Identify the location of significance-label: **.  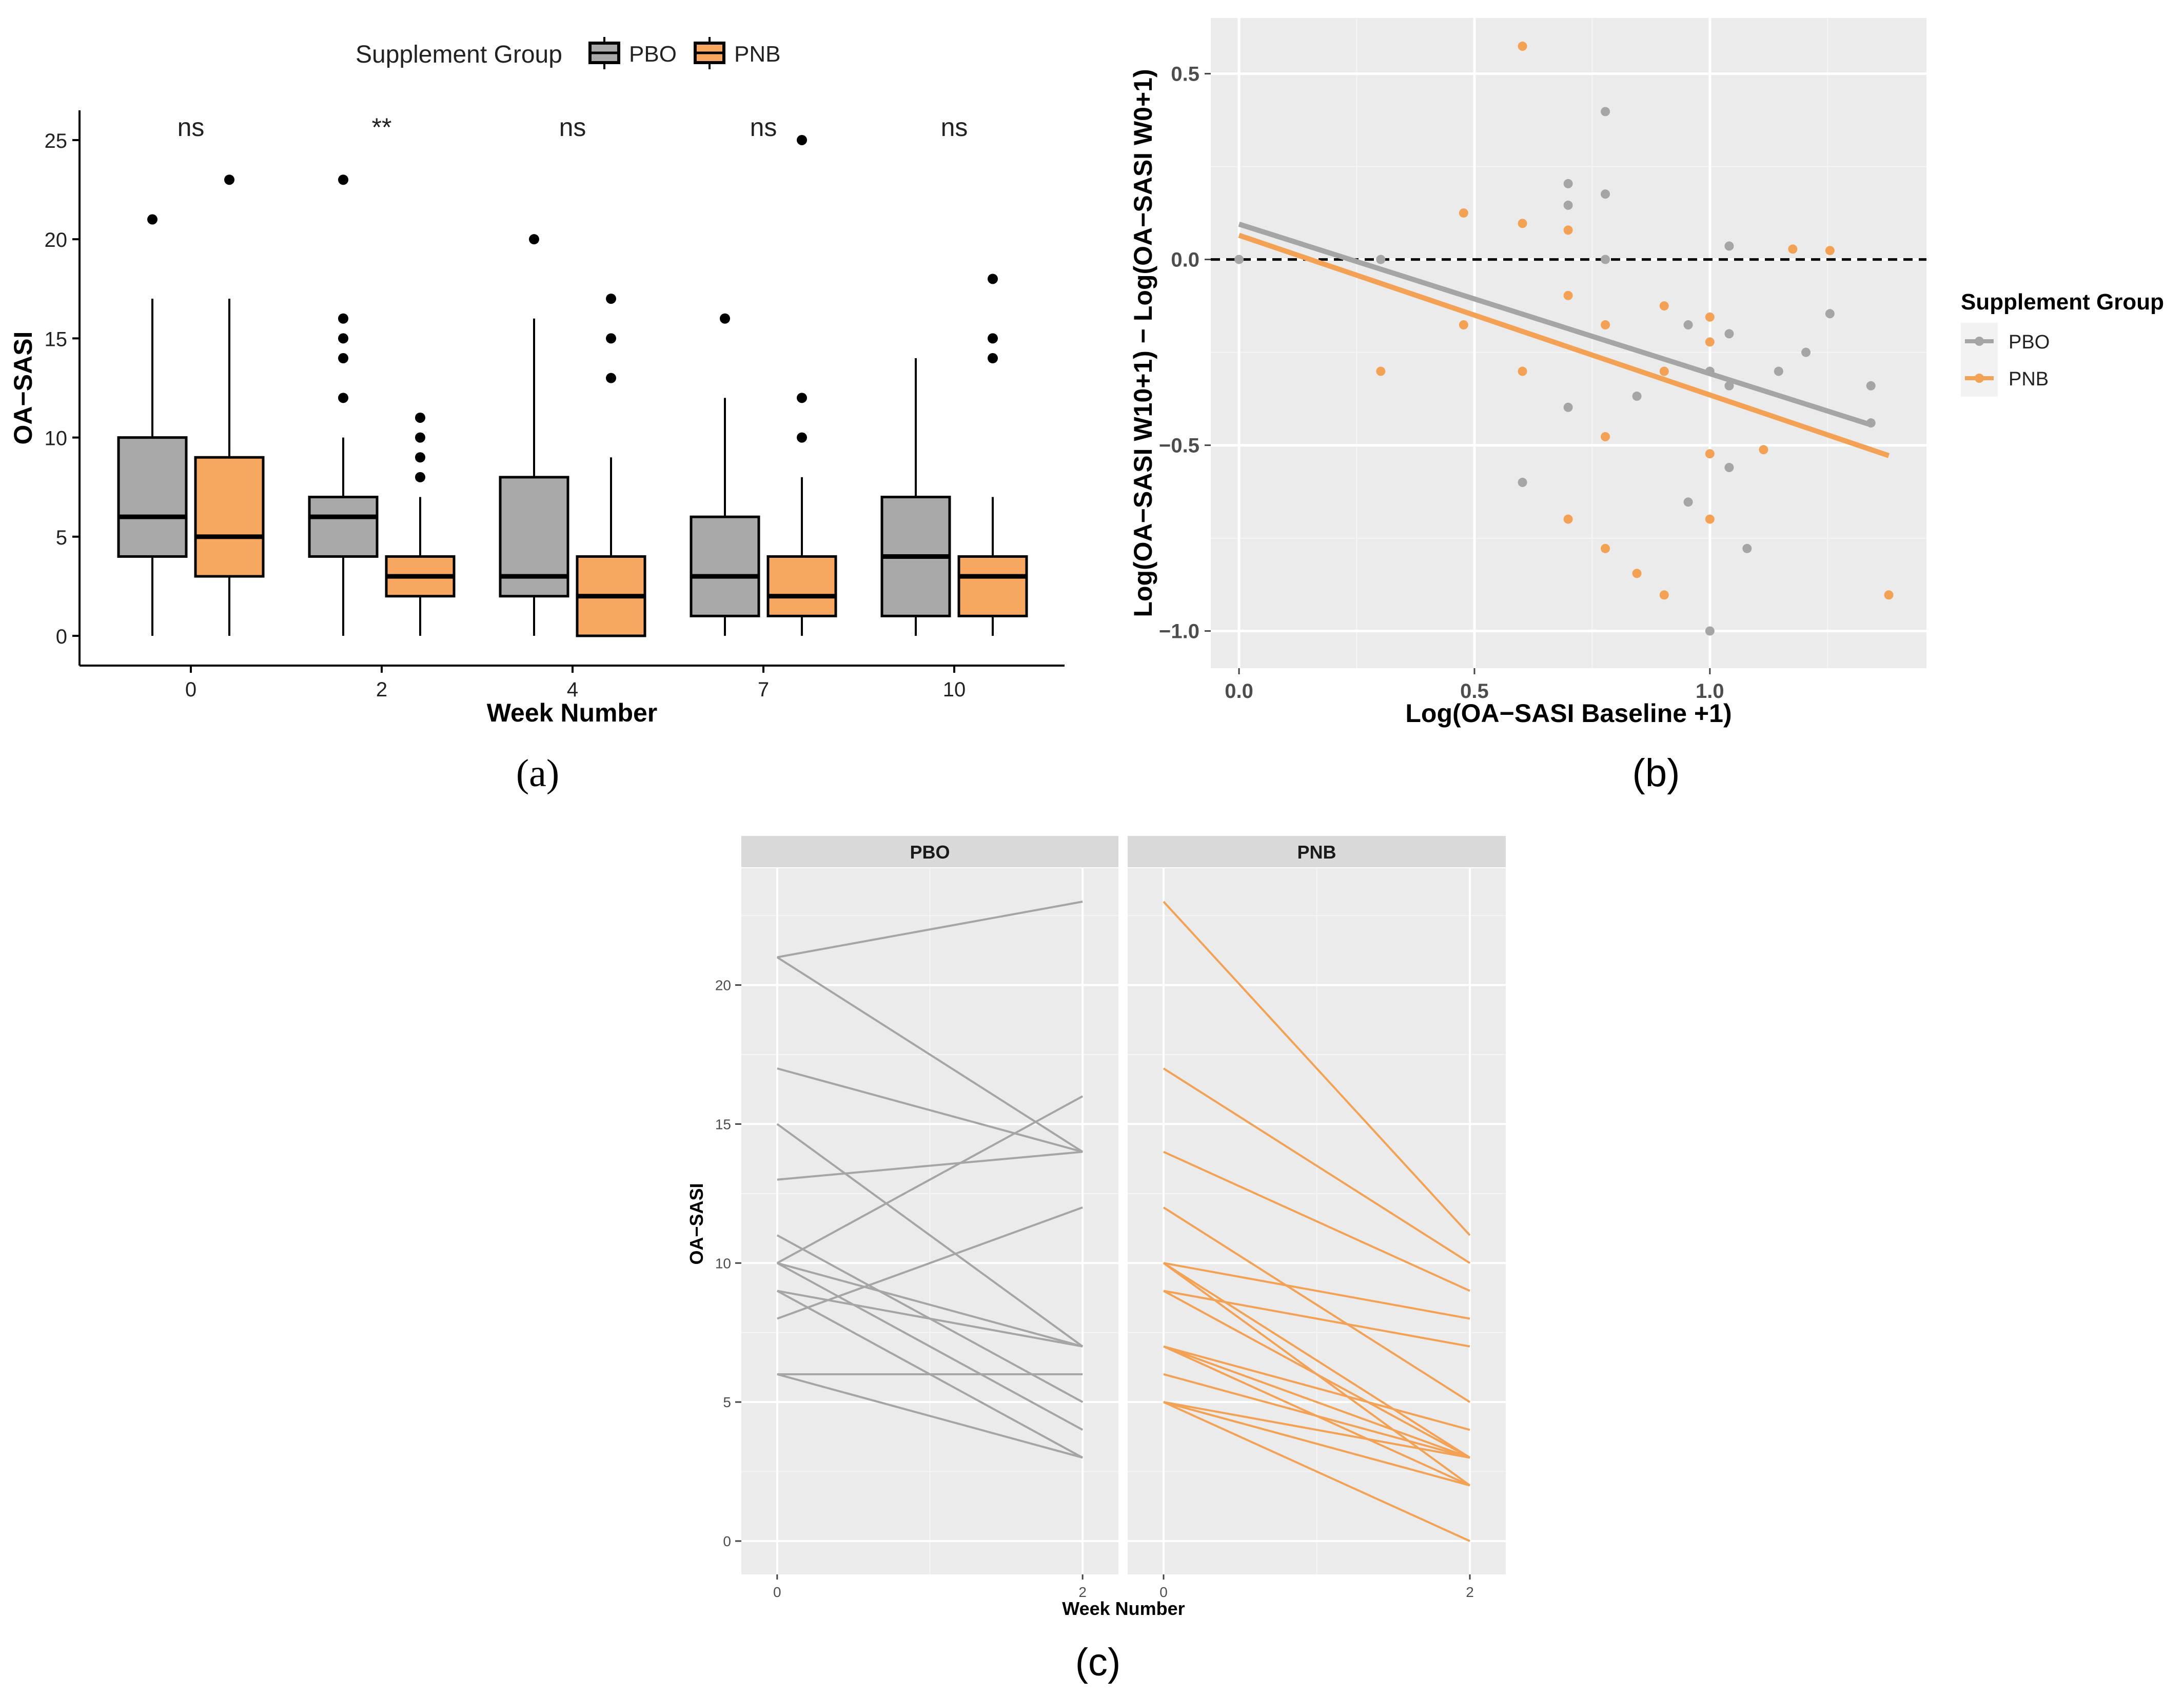
(382, 128).